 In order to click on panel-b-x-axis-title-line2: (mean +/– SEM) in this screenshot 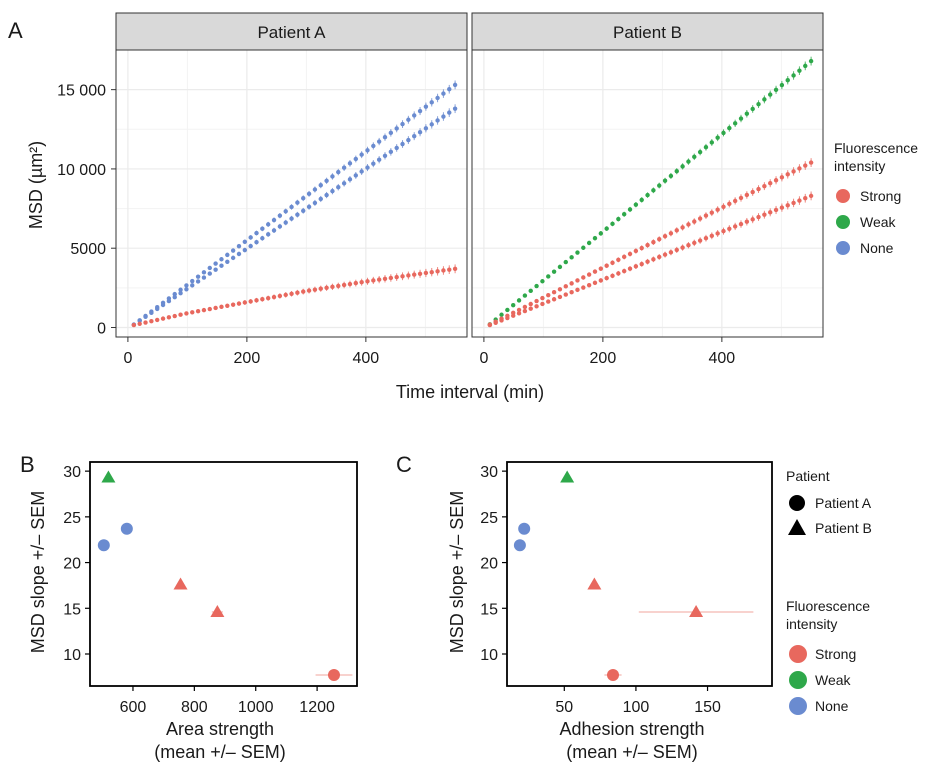, I will do `click(220, 752)`.